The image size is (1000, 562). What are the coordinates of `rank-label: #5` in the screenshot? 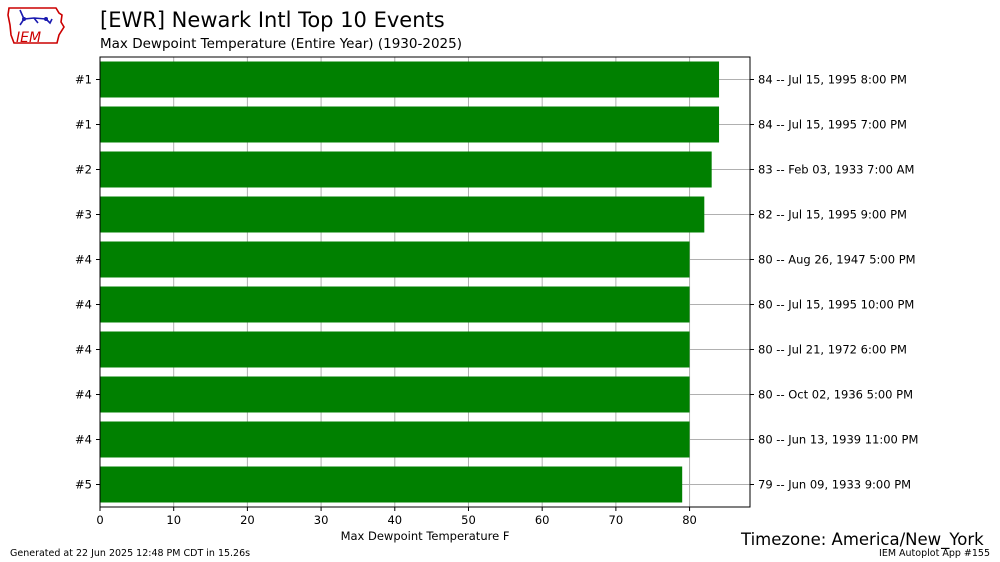 It's located at (83, 485).